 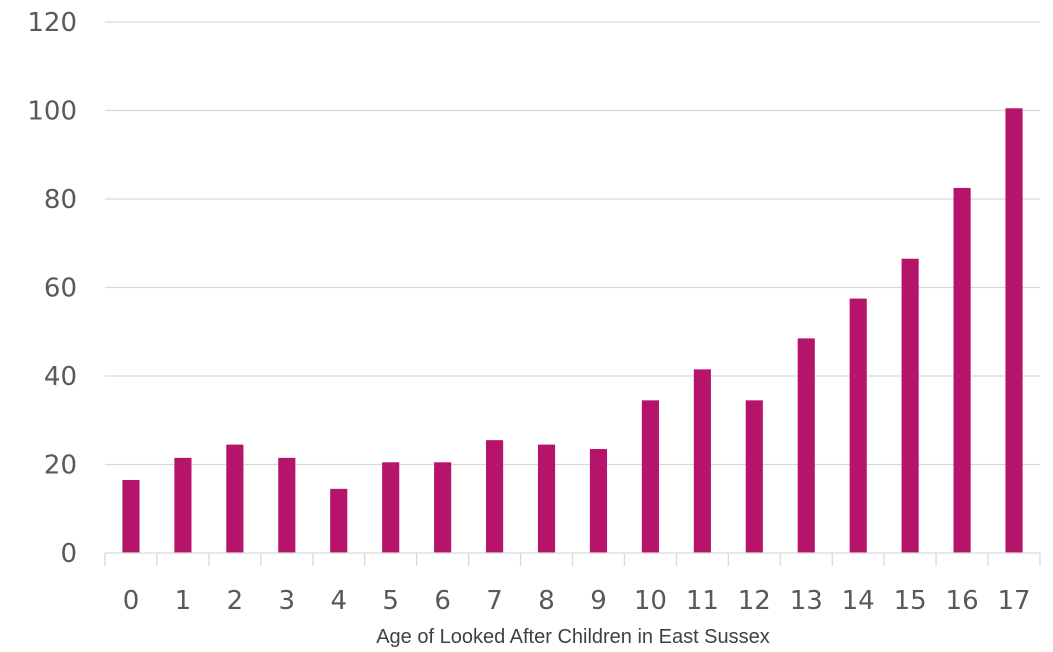 I want to click on x-tick-label: 2, so click(x=235, y=601).